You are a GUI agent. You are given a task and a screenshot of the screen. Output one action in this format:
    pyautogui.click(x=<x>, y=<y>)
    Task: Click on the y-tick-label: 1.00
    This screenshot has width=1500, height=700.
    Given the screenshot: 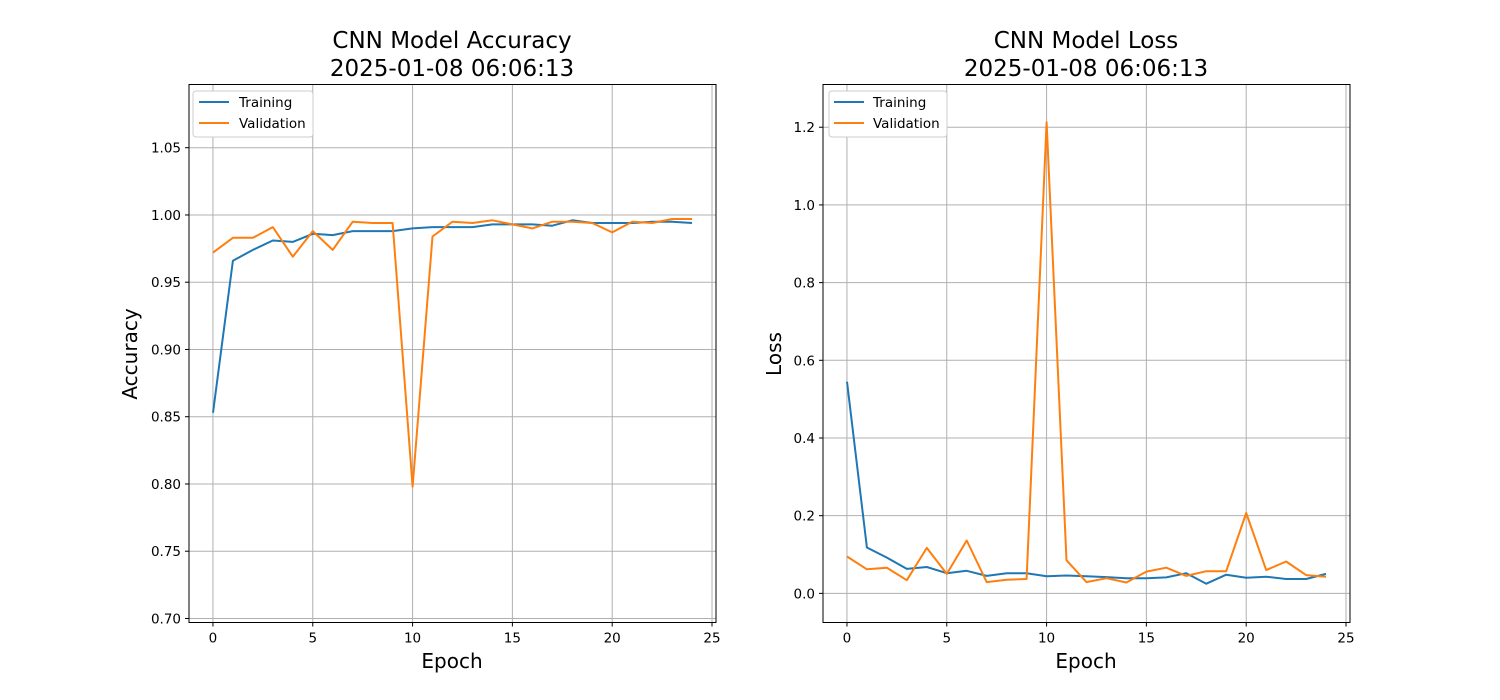 What is the action you would take?
    pyautogui.click(x=166, y=216)
    